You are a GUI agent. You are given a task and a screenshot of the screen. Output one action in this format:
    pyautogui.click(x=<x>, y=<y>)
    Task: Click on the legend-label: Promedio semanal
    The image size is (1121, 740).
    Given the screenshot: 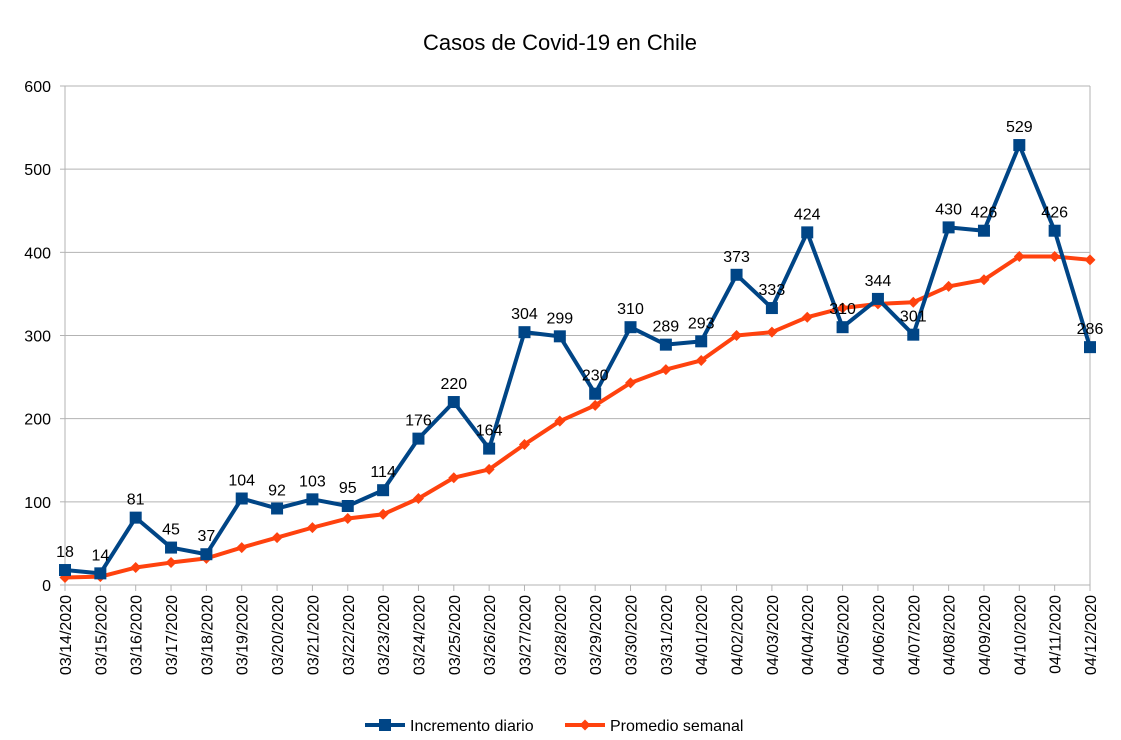 What is the action you would take?
    pyautogui.click(x=676, y=726)
    